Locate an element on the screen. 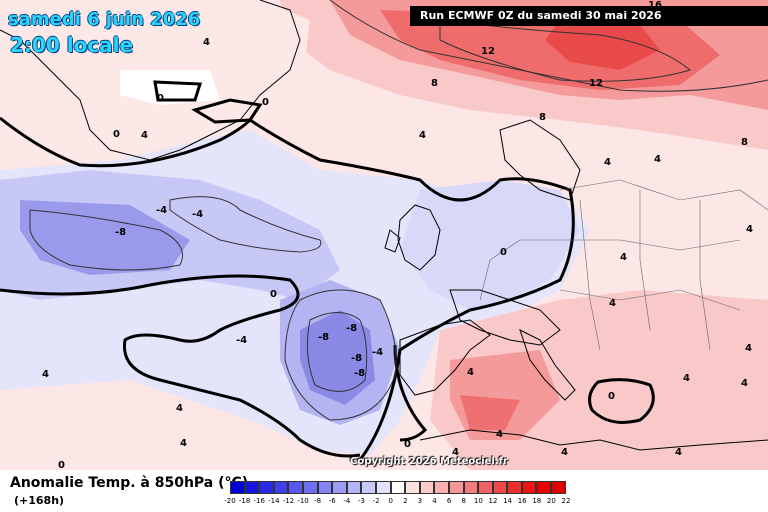  lead-time: (+168h) is located at coordinates (39, 500).